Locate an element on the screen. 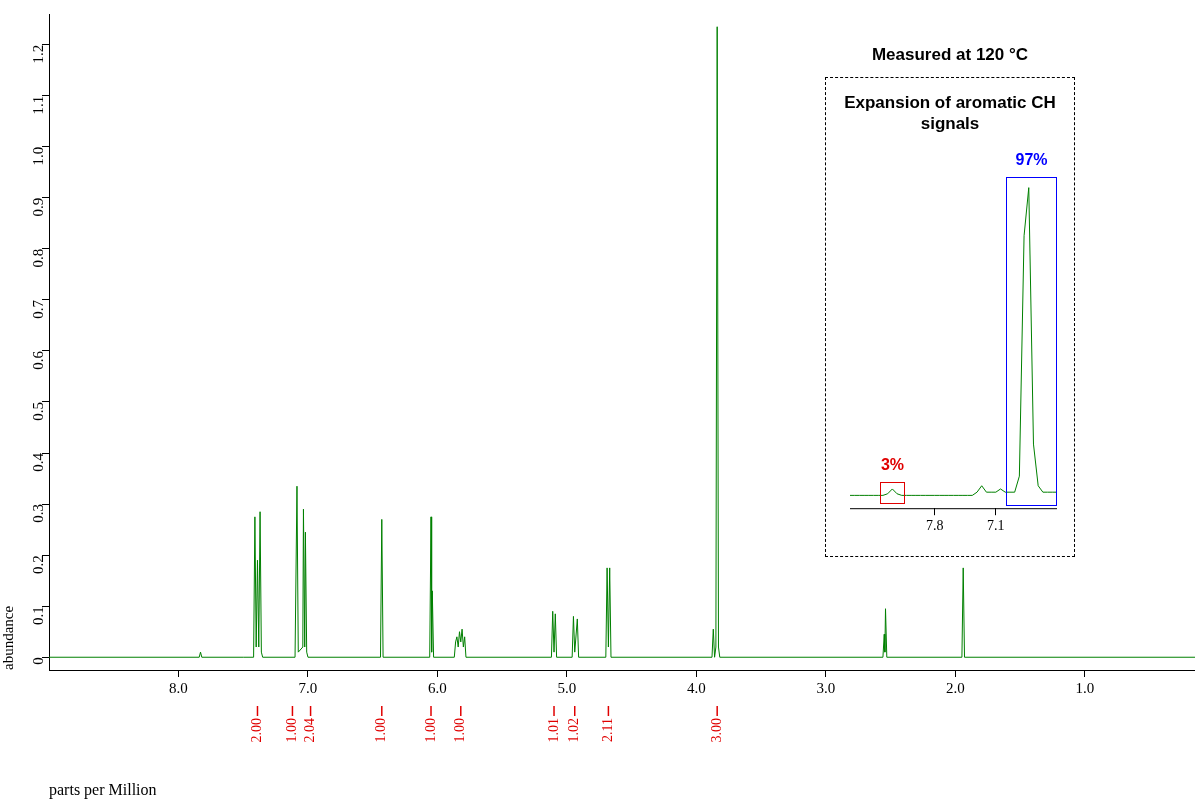  y-tick-label: 1.1 is located at coordinates (37, 105).